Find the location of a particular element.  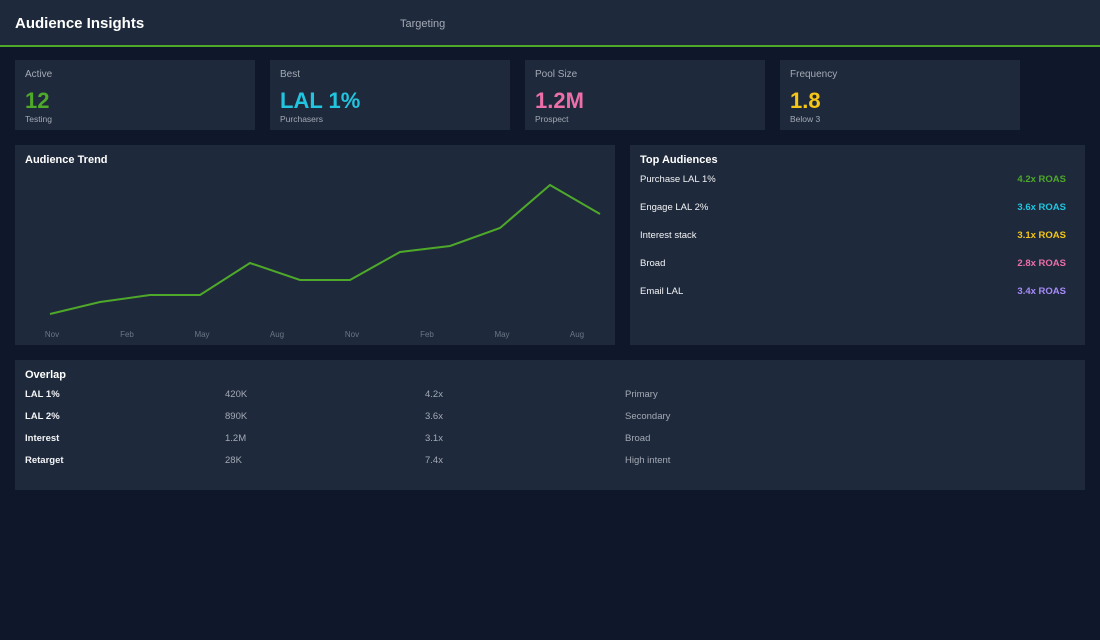

nav-tab-targeting: Targeting is located at coordinates (423, 24).